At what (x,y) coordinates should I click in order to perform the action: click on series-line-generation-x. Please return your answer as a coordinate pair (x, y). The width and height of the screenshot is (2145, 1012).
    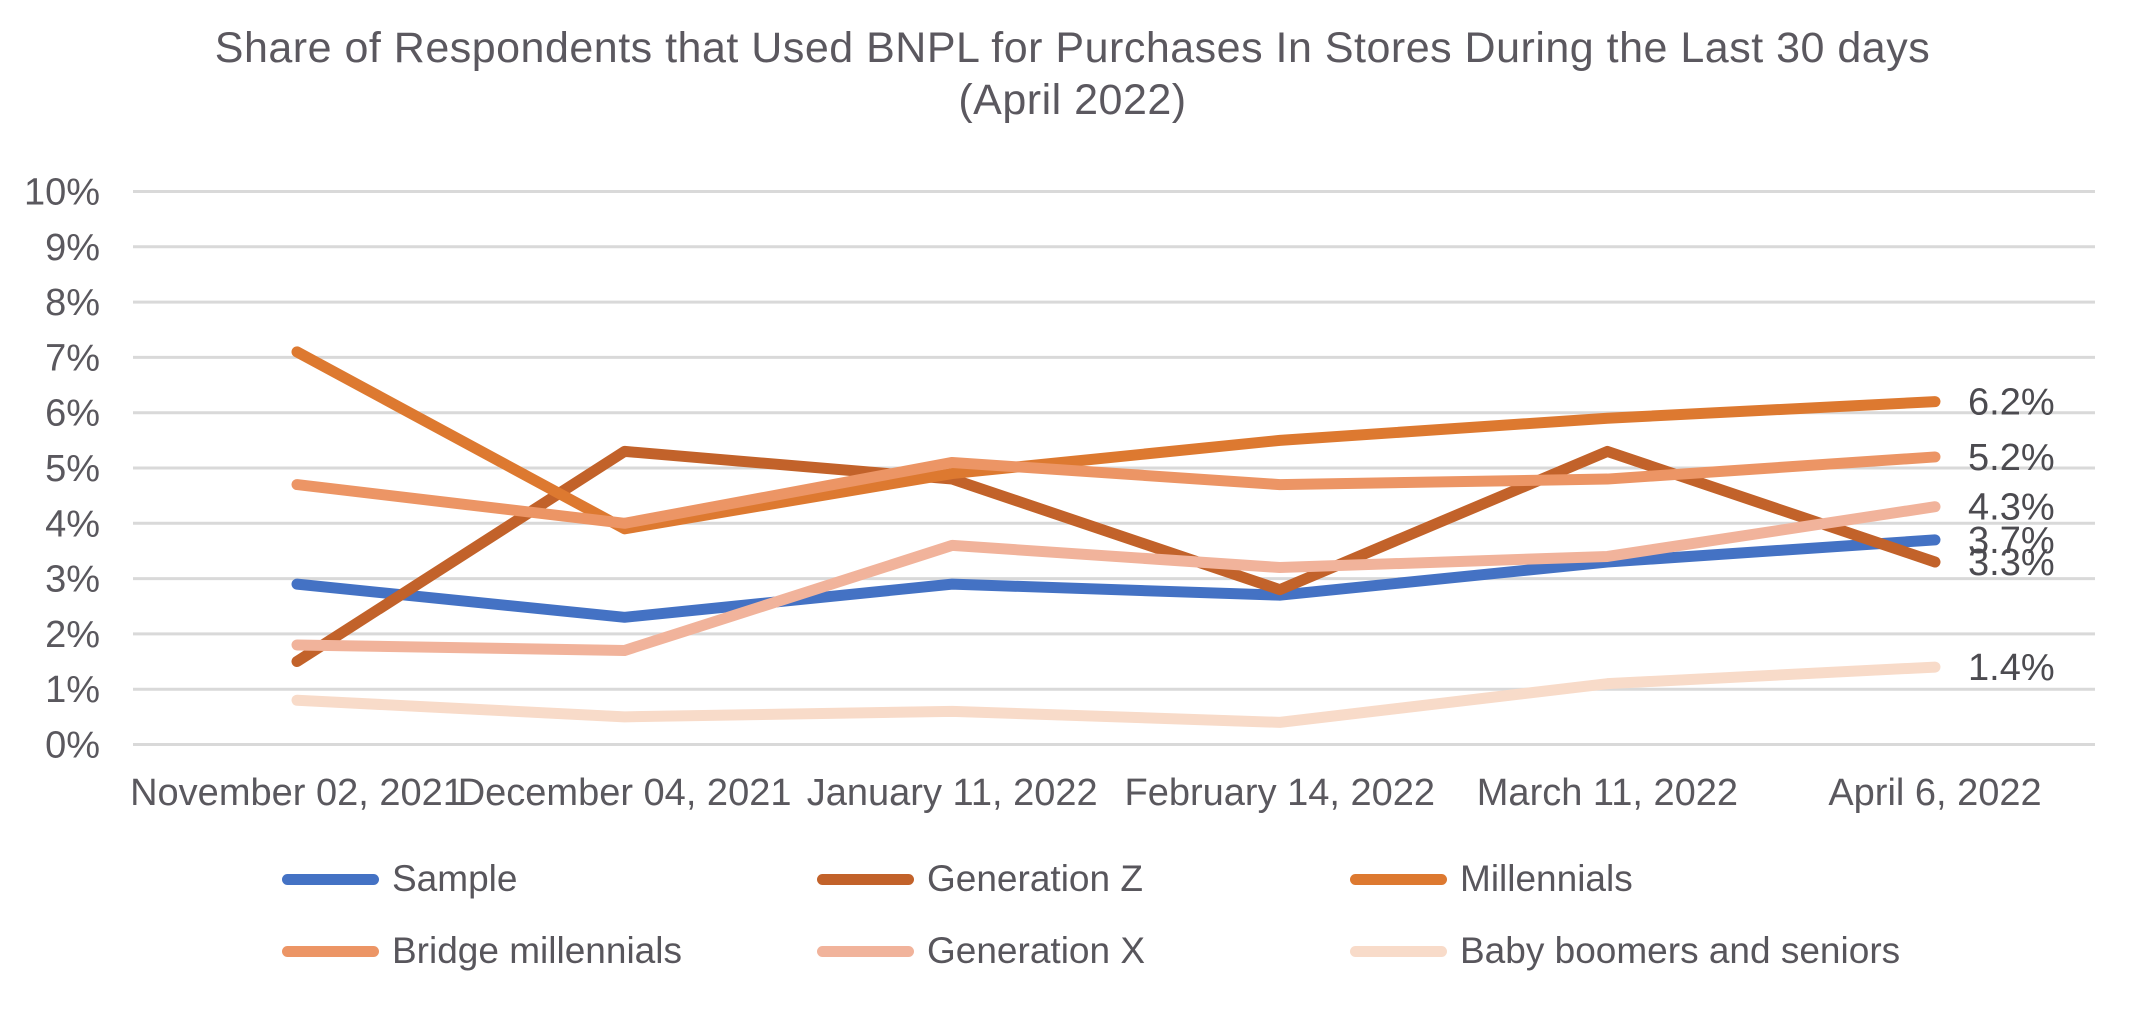
    Looking at the image, I should click on (1116, 578).